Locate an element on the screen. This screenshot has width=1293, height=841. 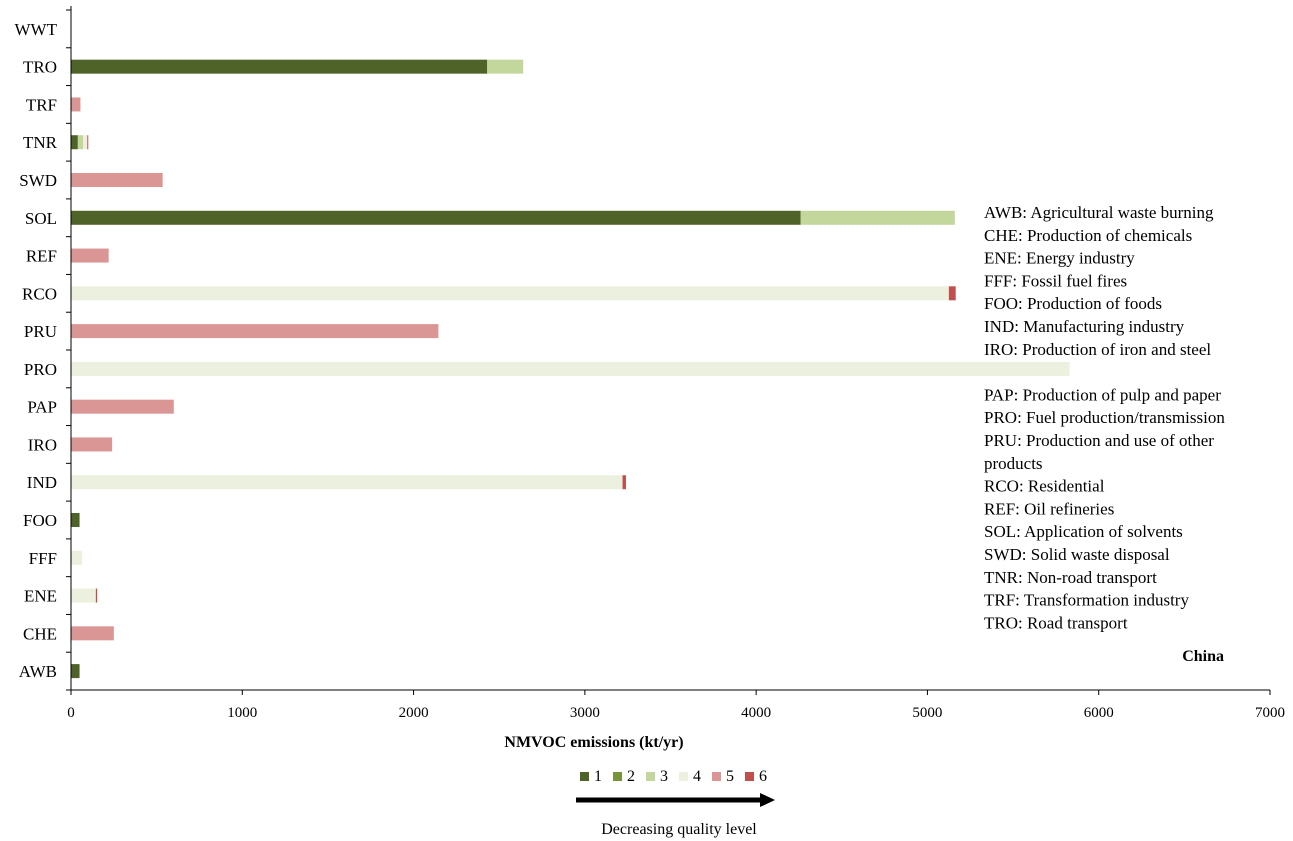
abbreviation-line: PRO: Fuel production/transmission is located at coordinates (1104, 417).